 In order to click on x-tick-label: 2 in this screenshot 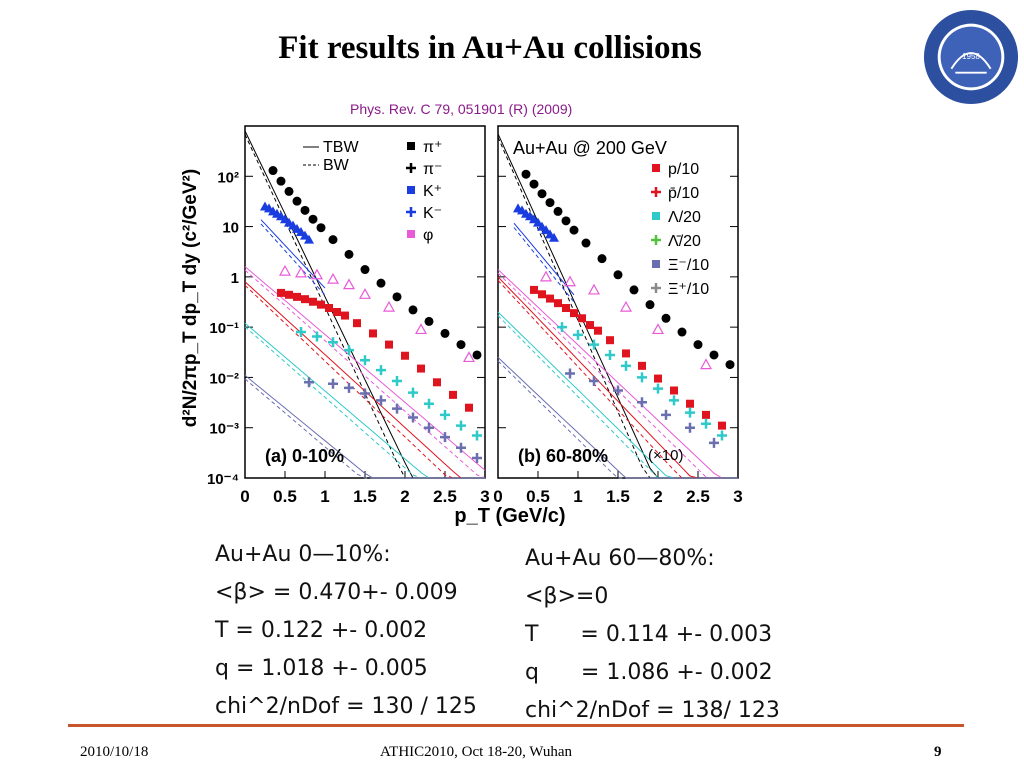, I will do `click(404, 496)`.